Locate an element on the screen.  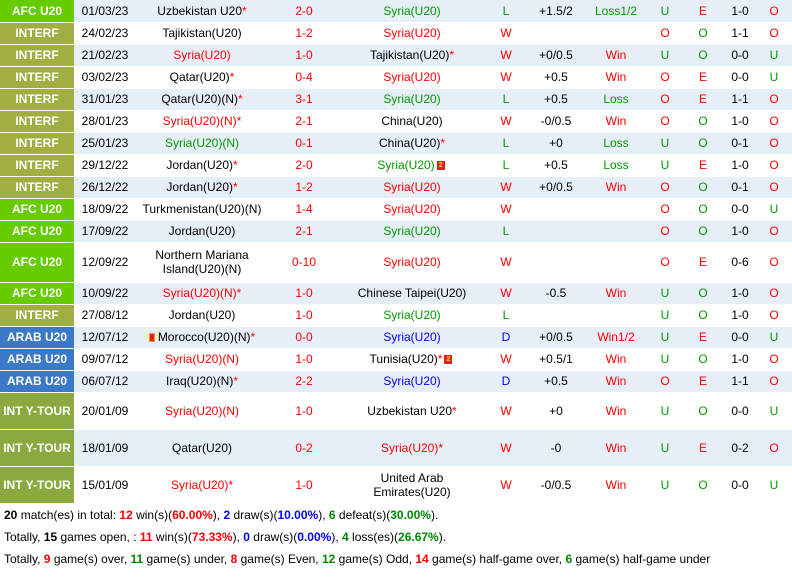
away-team-name: Chinese Taipei(U20) is located at coordinates (412, 293).